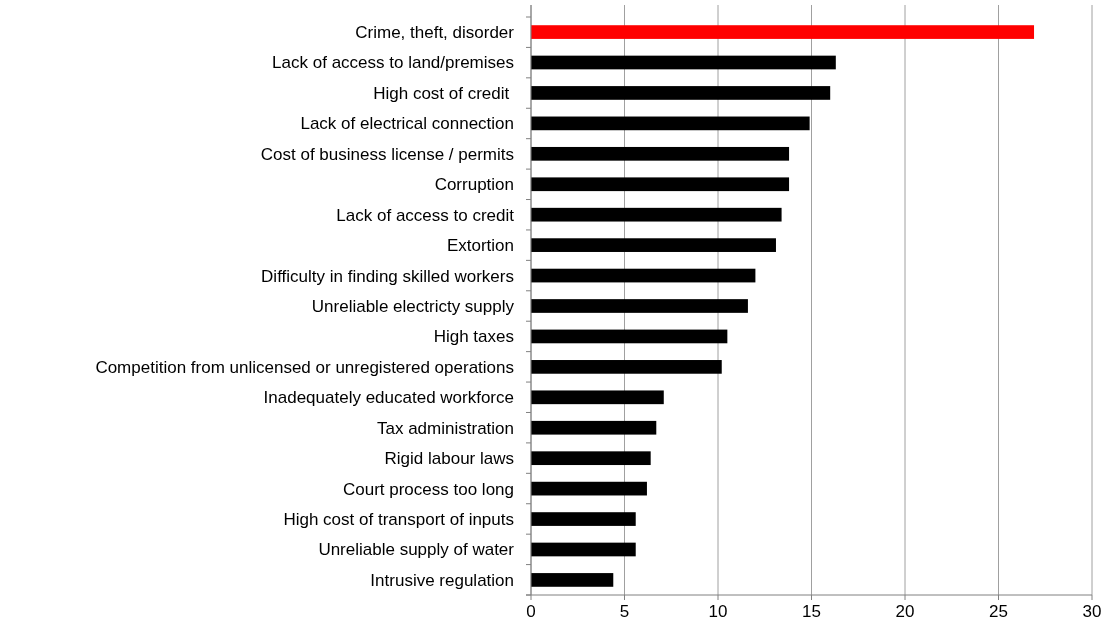 The width and height of the screenshot is (1110, 628). What do you see at coordinates (905, 611) in the screenshot?
I see `x-tick-label: 20` at bounding box center [905, 611].